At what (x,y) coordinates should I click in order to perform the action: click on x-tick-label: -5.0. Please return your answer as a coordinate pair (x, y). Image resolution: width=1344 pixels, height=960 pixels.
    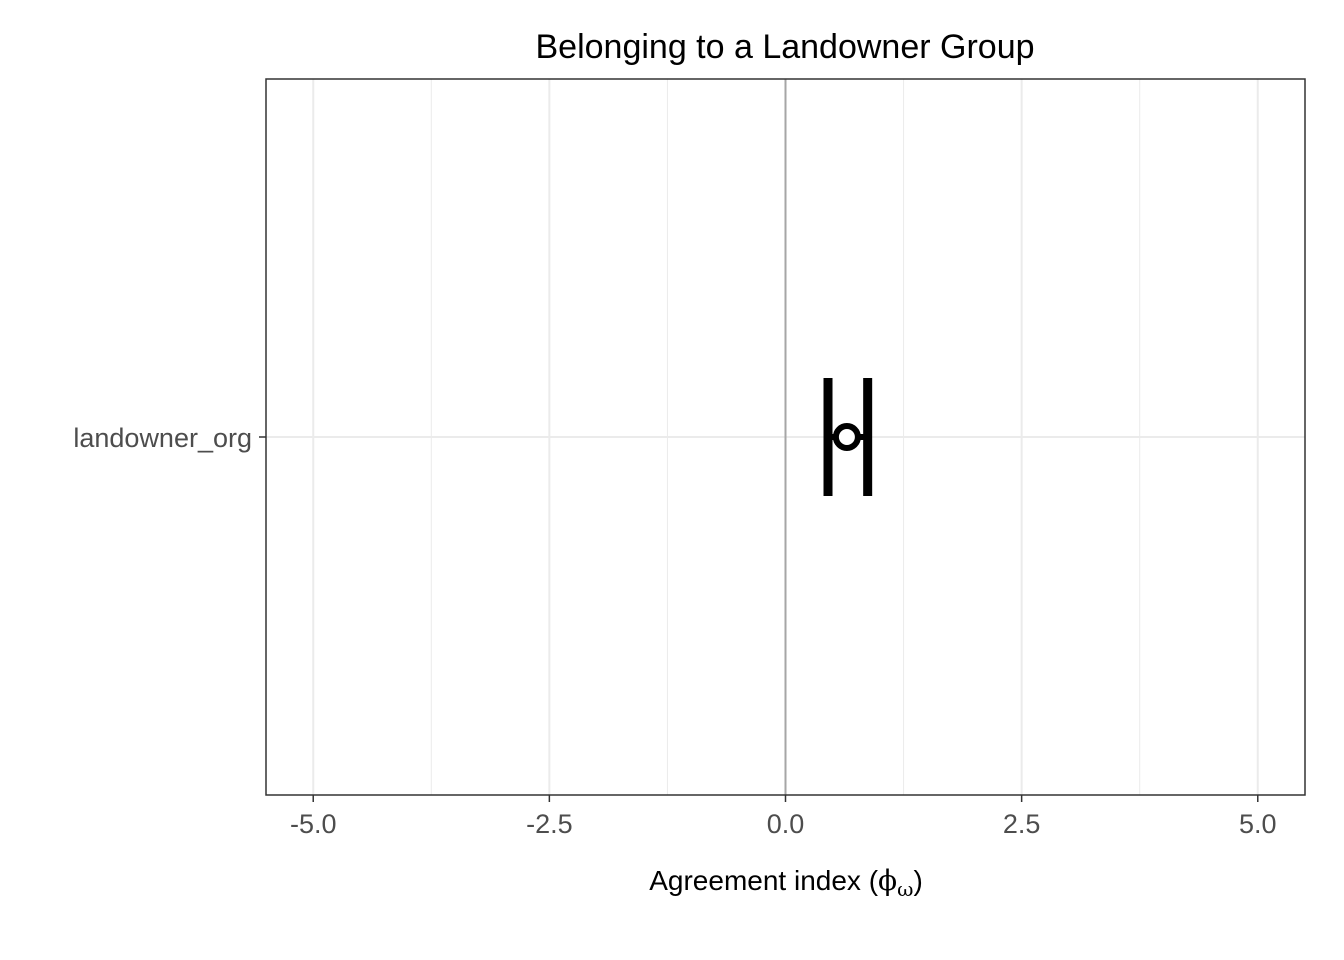
    Looking at the image, I should click on (313, 824).